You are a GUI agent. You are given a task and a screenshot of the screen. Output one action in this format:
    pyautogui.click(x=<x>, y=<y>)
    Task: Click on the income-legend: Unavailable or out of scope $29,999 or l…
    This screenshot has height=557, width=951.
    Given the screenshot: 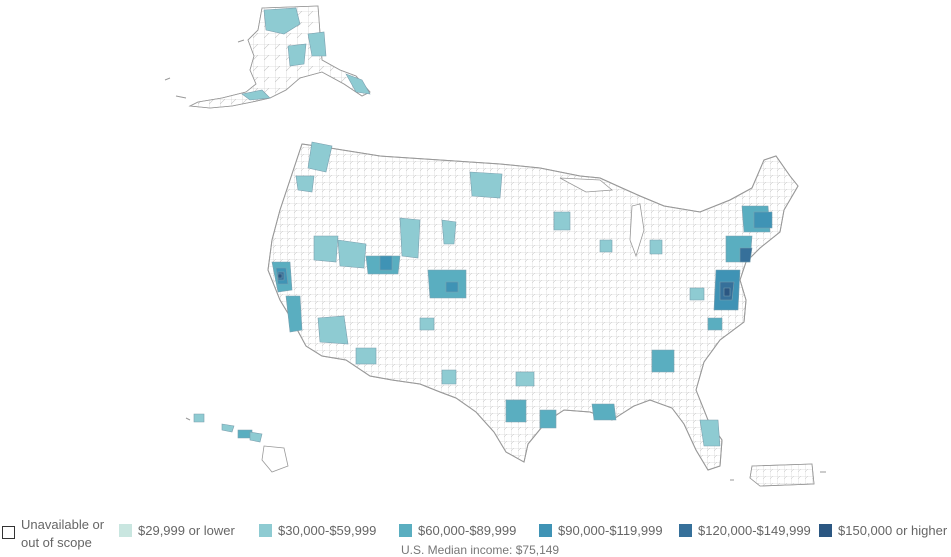 What is the action you would take?
    pyautogui.click(x=475, y=534)
    